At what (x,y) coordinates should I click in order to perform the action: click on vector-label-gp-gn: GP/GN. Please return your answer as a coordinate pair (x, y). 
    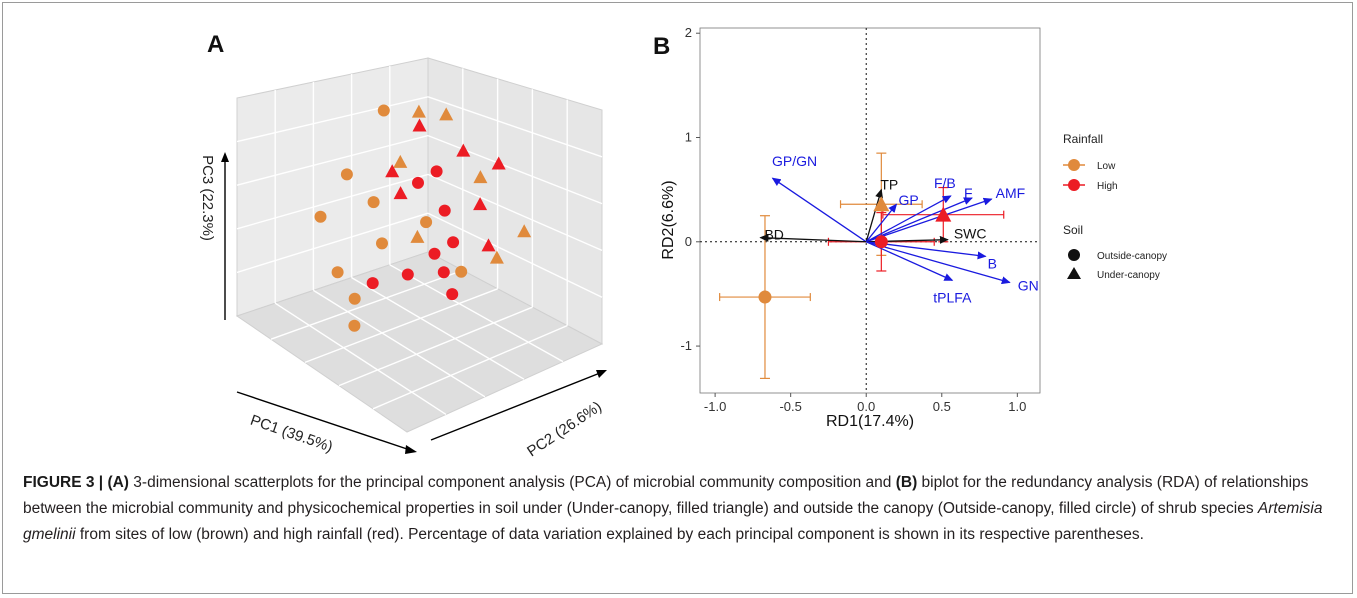
    Looking at the image, I should click on (794, 161).